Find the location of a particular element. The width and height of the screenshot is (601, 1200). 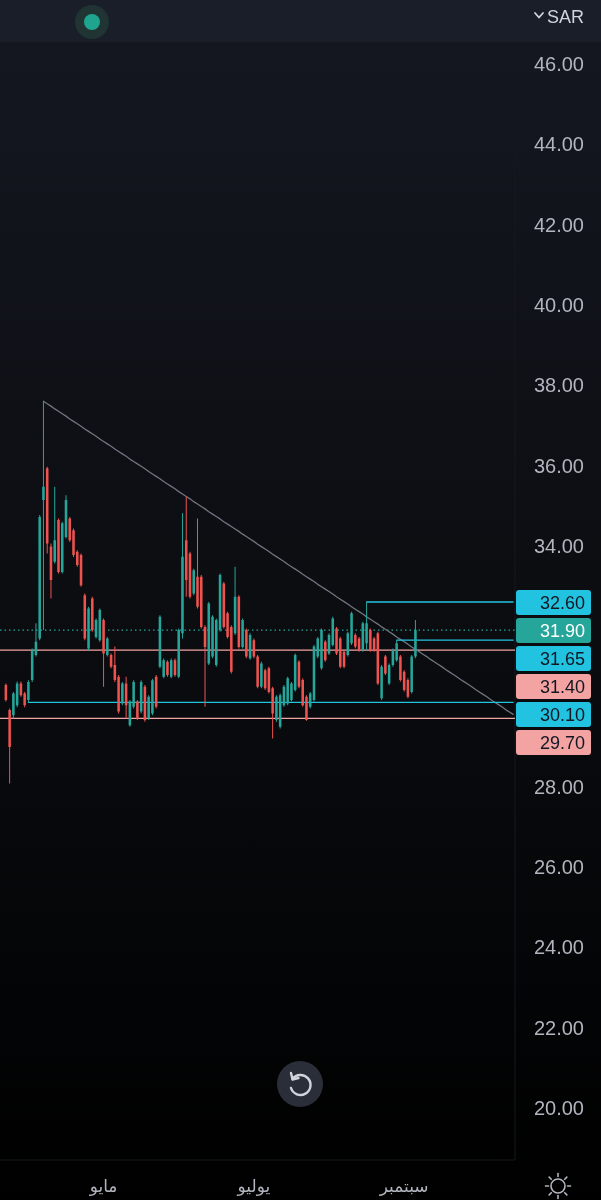

legend-label: 30.10 is located at coordinates (562, 714).